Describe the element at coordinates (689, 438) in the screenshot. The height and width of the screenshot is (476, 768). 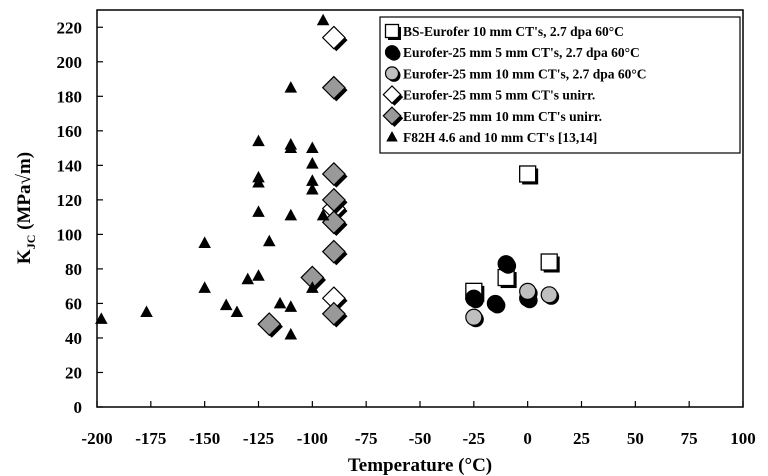
I see `x-tick-label: 75` at that location.